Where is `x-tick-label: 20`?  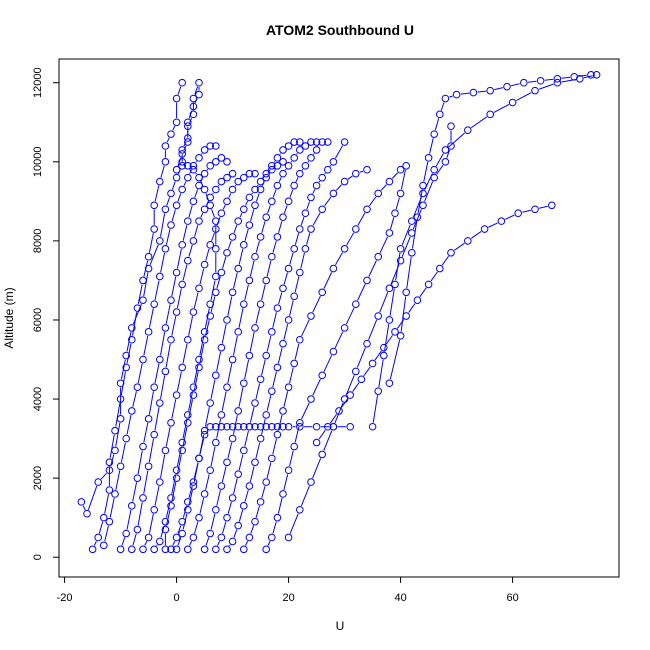 x-tick-label: 20 is located at coordinates (288, 598).